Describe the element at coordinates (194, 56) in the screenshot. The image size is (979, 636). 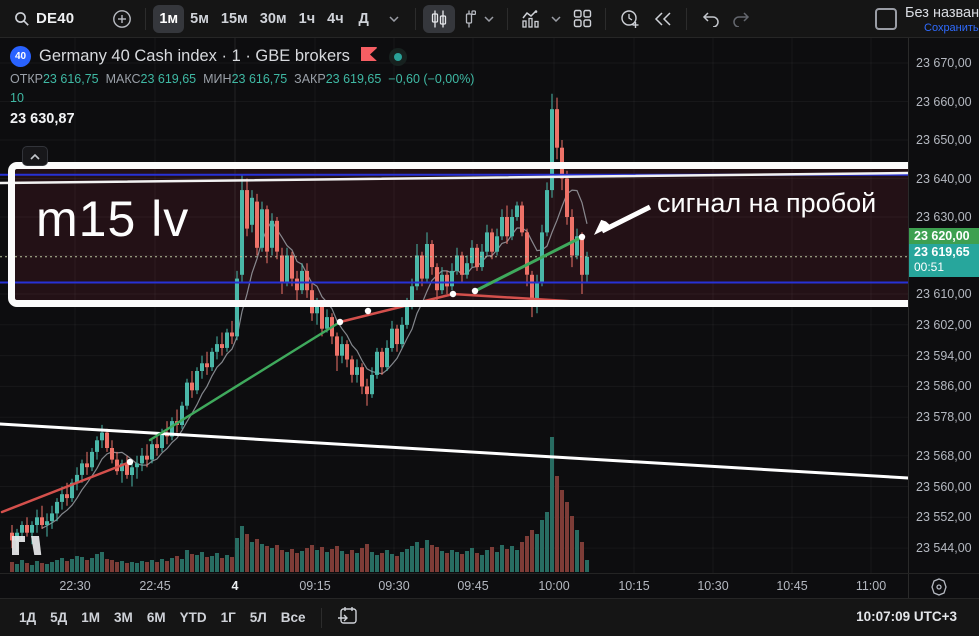
I see `symbol-title: Germany 40 Cash index · 1 · GBE brokers` at that location.